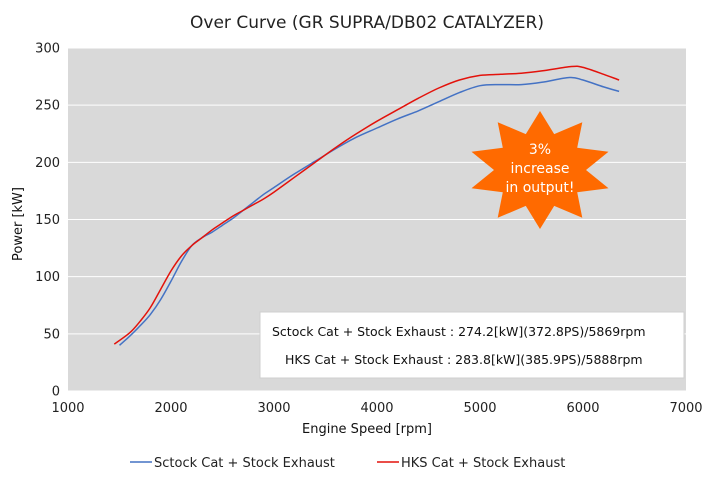 Image resolution: width=720 pixels, height=480 pixels. I want to click on legend-label-stock: Sctock Cat + Stock Exhaust, so click(244, 463).